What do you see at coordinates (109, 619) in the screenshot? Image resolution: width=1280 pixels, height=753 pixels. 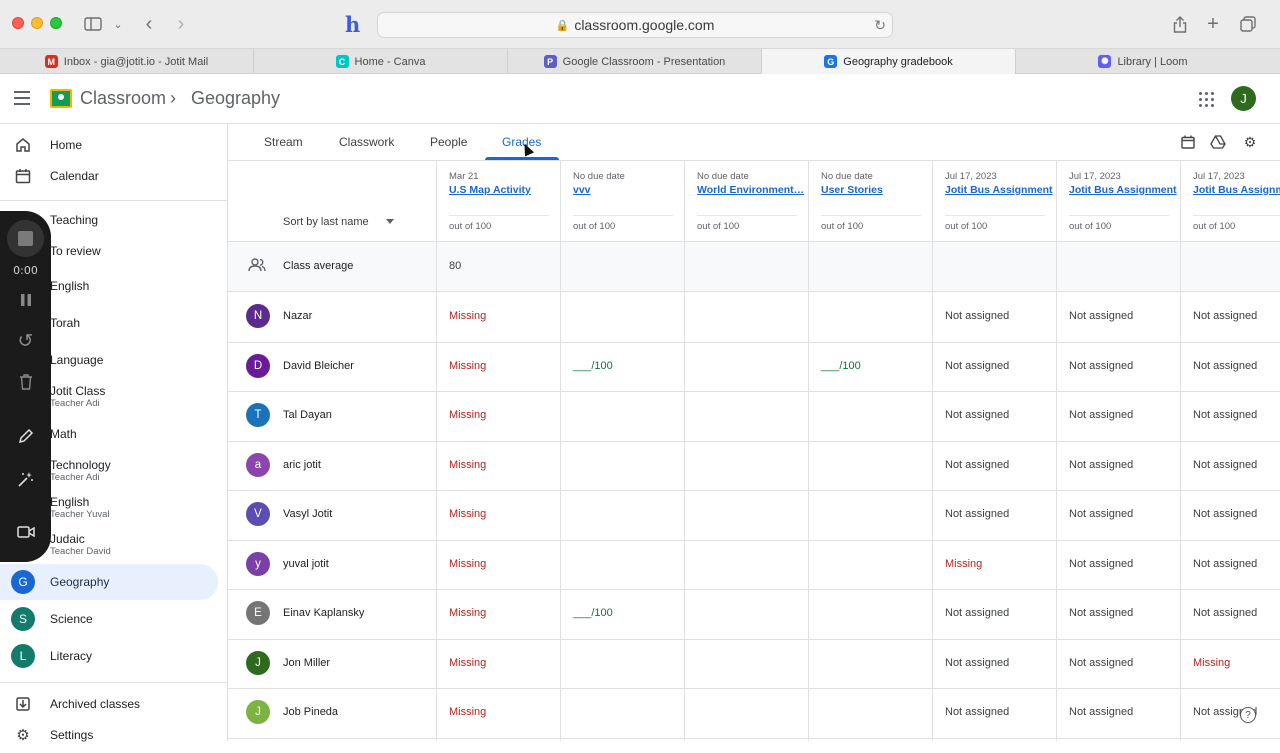 I see `sidebar-item-science: S Science` at bounding box center [109, 619].